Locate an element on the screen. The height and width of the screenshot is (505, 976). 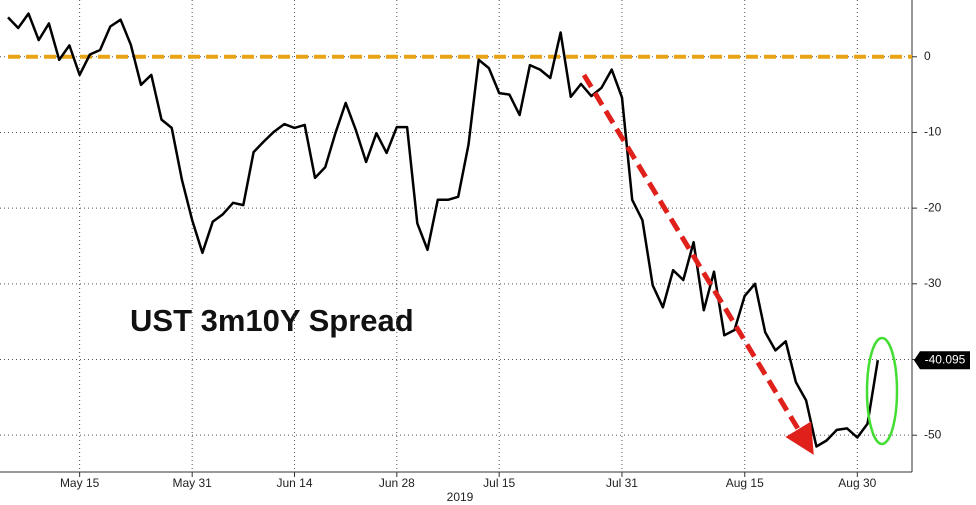
annotation: UST 3m10Y Spread is located at coordinates (272, 320).